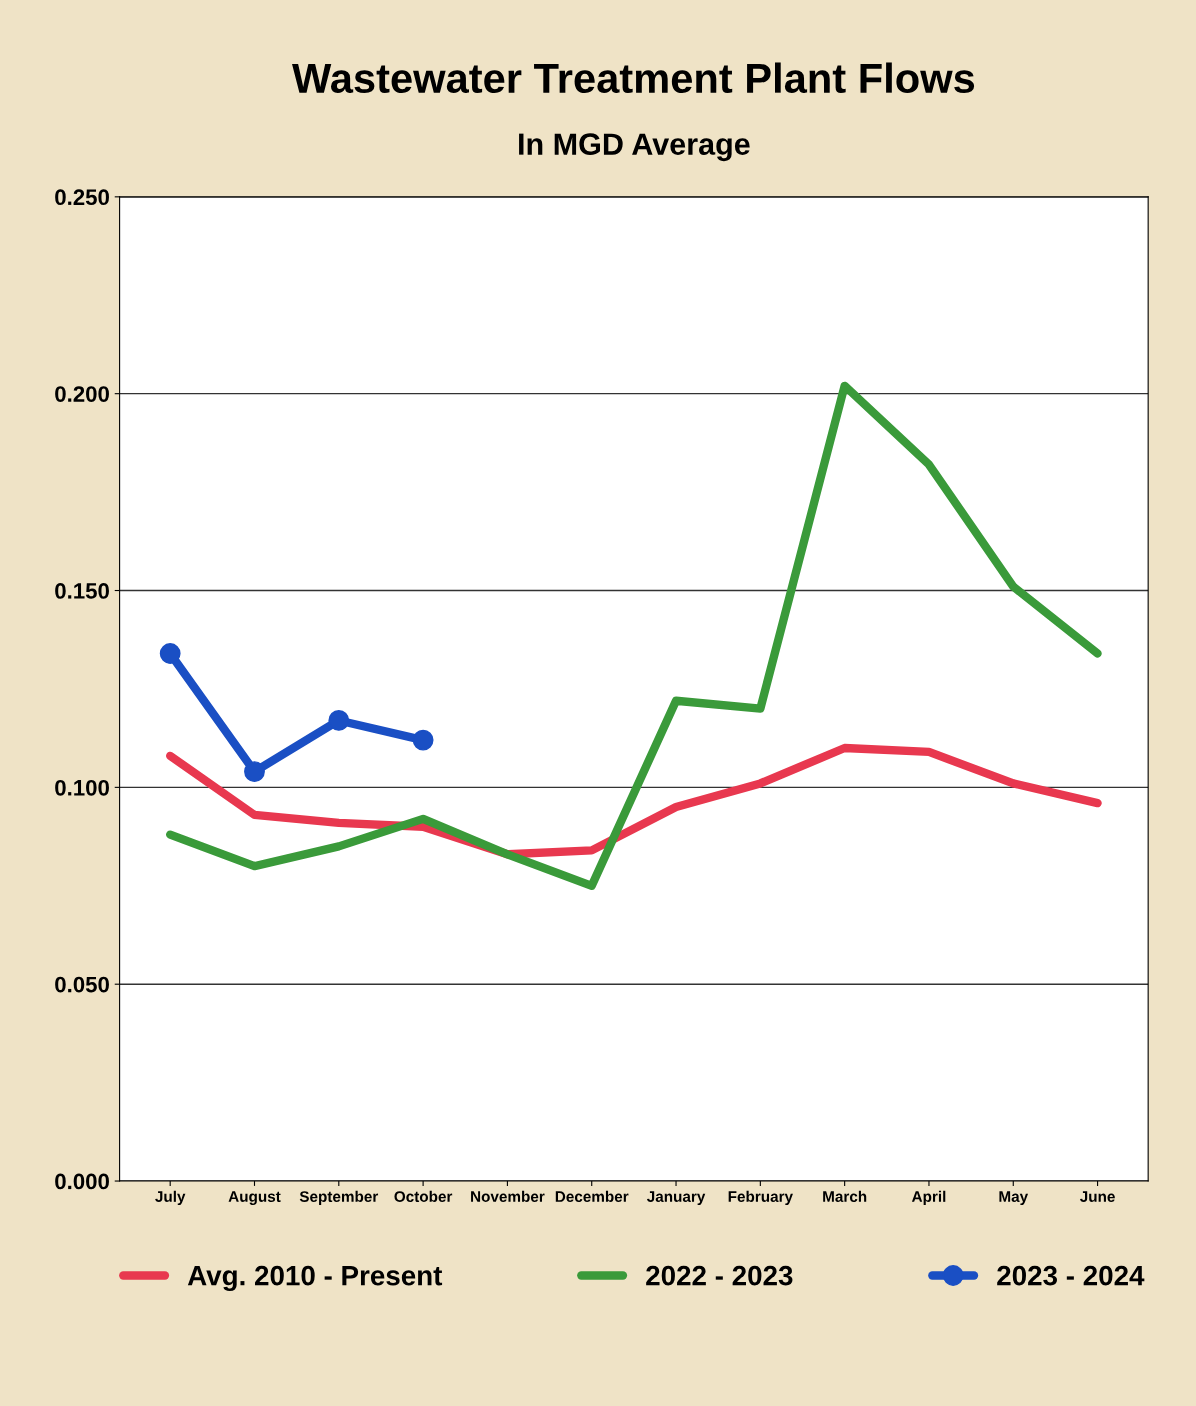 The image size is (1196, 1406). Describe the element at coordinates (82, 984) in the screenshot. I see `y-tick-label: 0.050` at that location.